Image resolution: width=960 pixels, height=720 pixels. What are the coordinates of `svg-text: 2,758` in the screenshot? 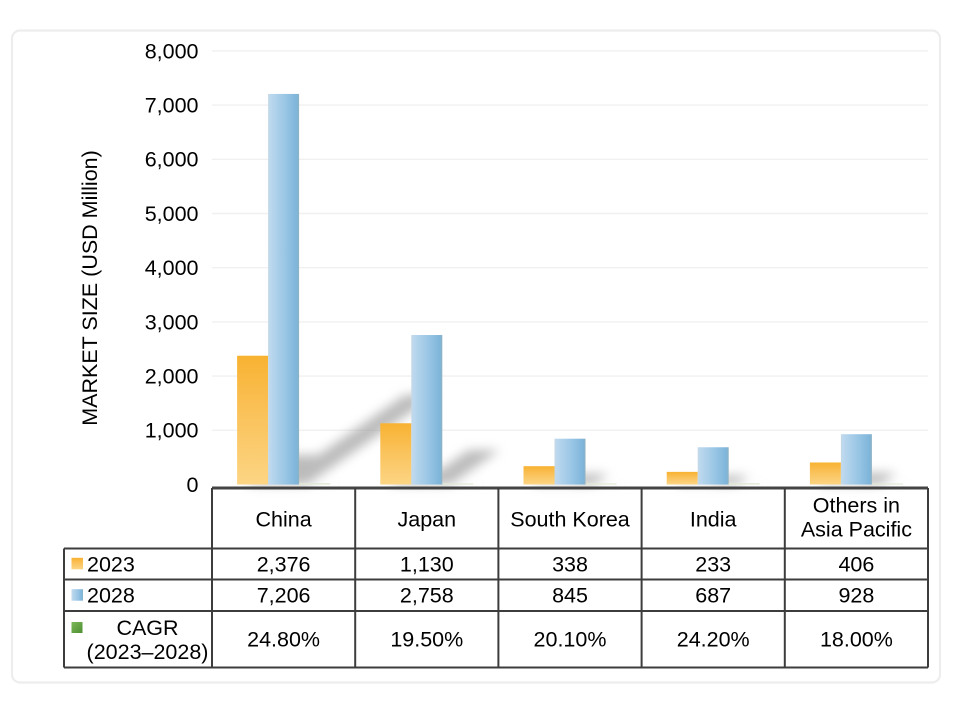 It's located at (427, 596).